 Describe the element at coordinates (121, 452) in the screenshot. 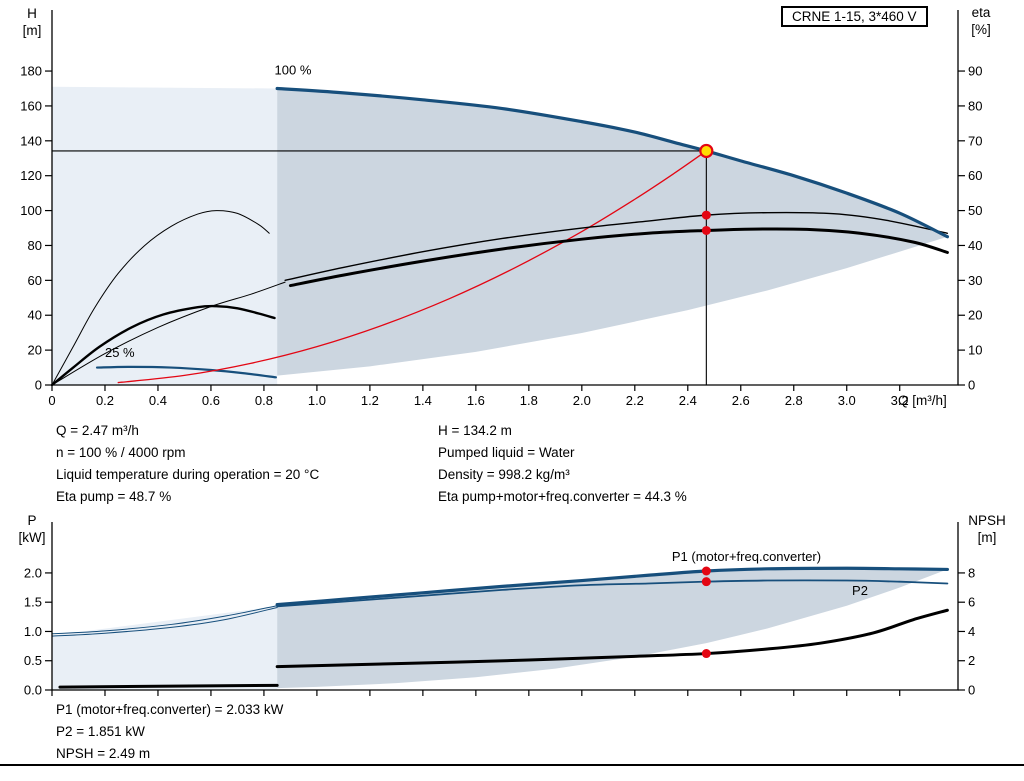

I see `info-line-speed: n = 100 % / 4000 rpm` at that location.